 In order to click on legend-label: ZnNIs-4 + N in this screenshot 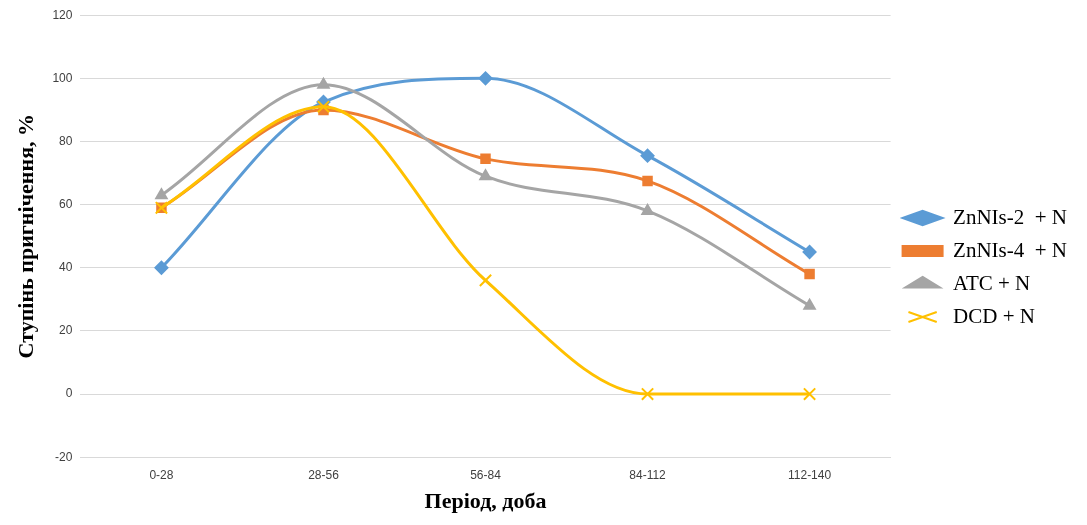, I will do `click(1010, 249)`.